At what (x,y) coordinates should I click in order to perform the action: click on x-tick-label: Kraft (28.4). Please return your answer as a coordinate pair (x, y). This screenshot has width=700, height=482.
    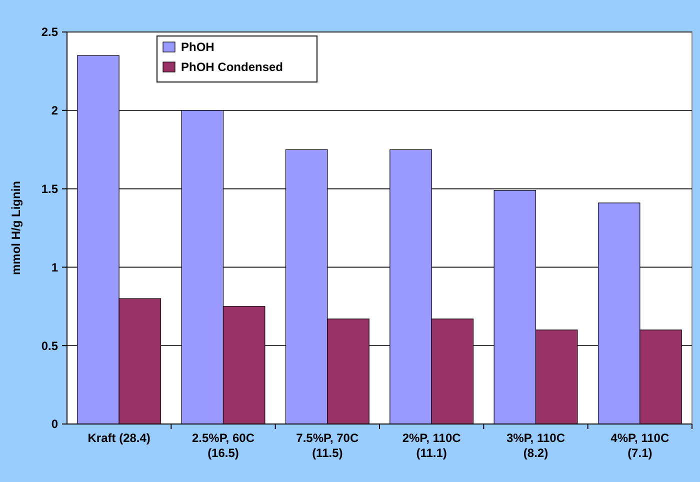
    Looking at the image, I should click on (119, 438).